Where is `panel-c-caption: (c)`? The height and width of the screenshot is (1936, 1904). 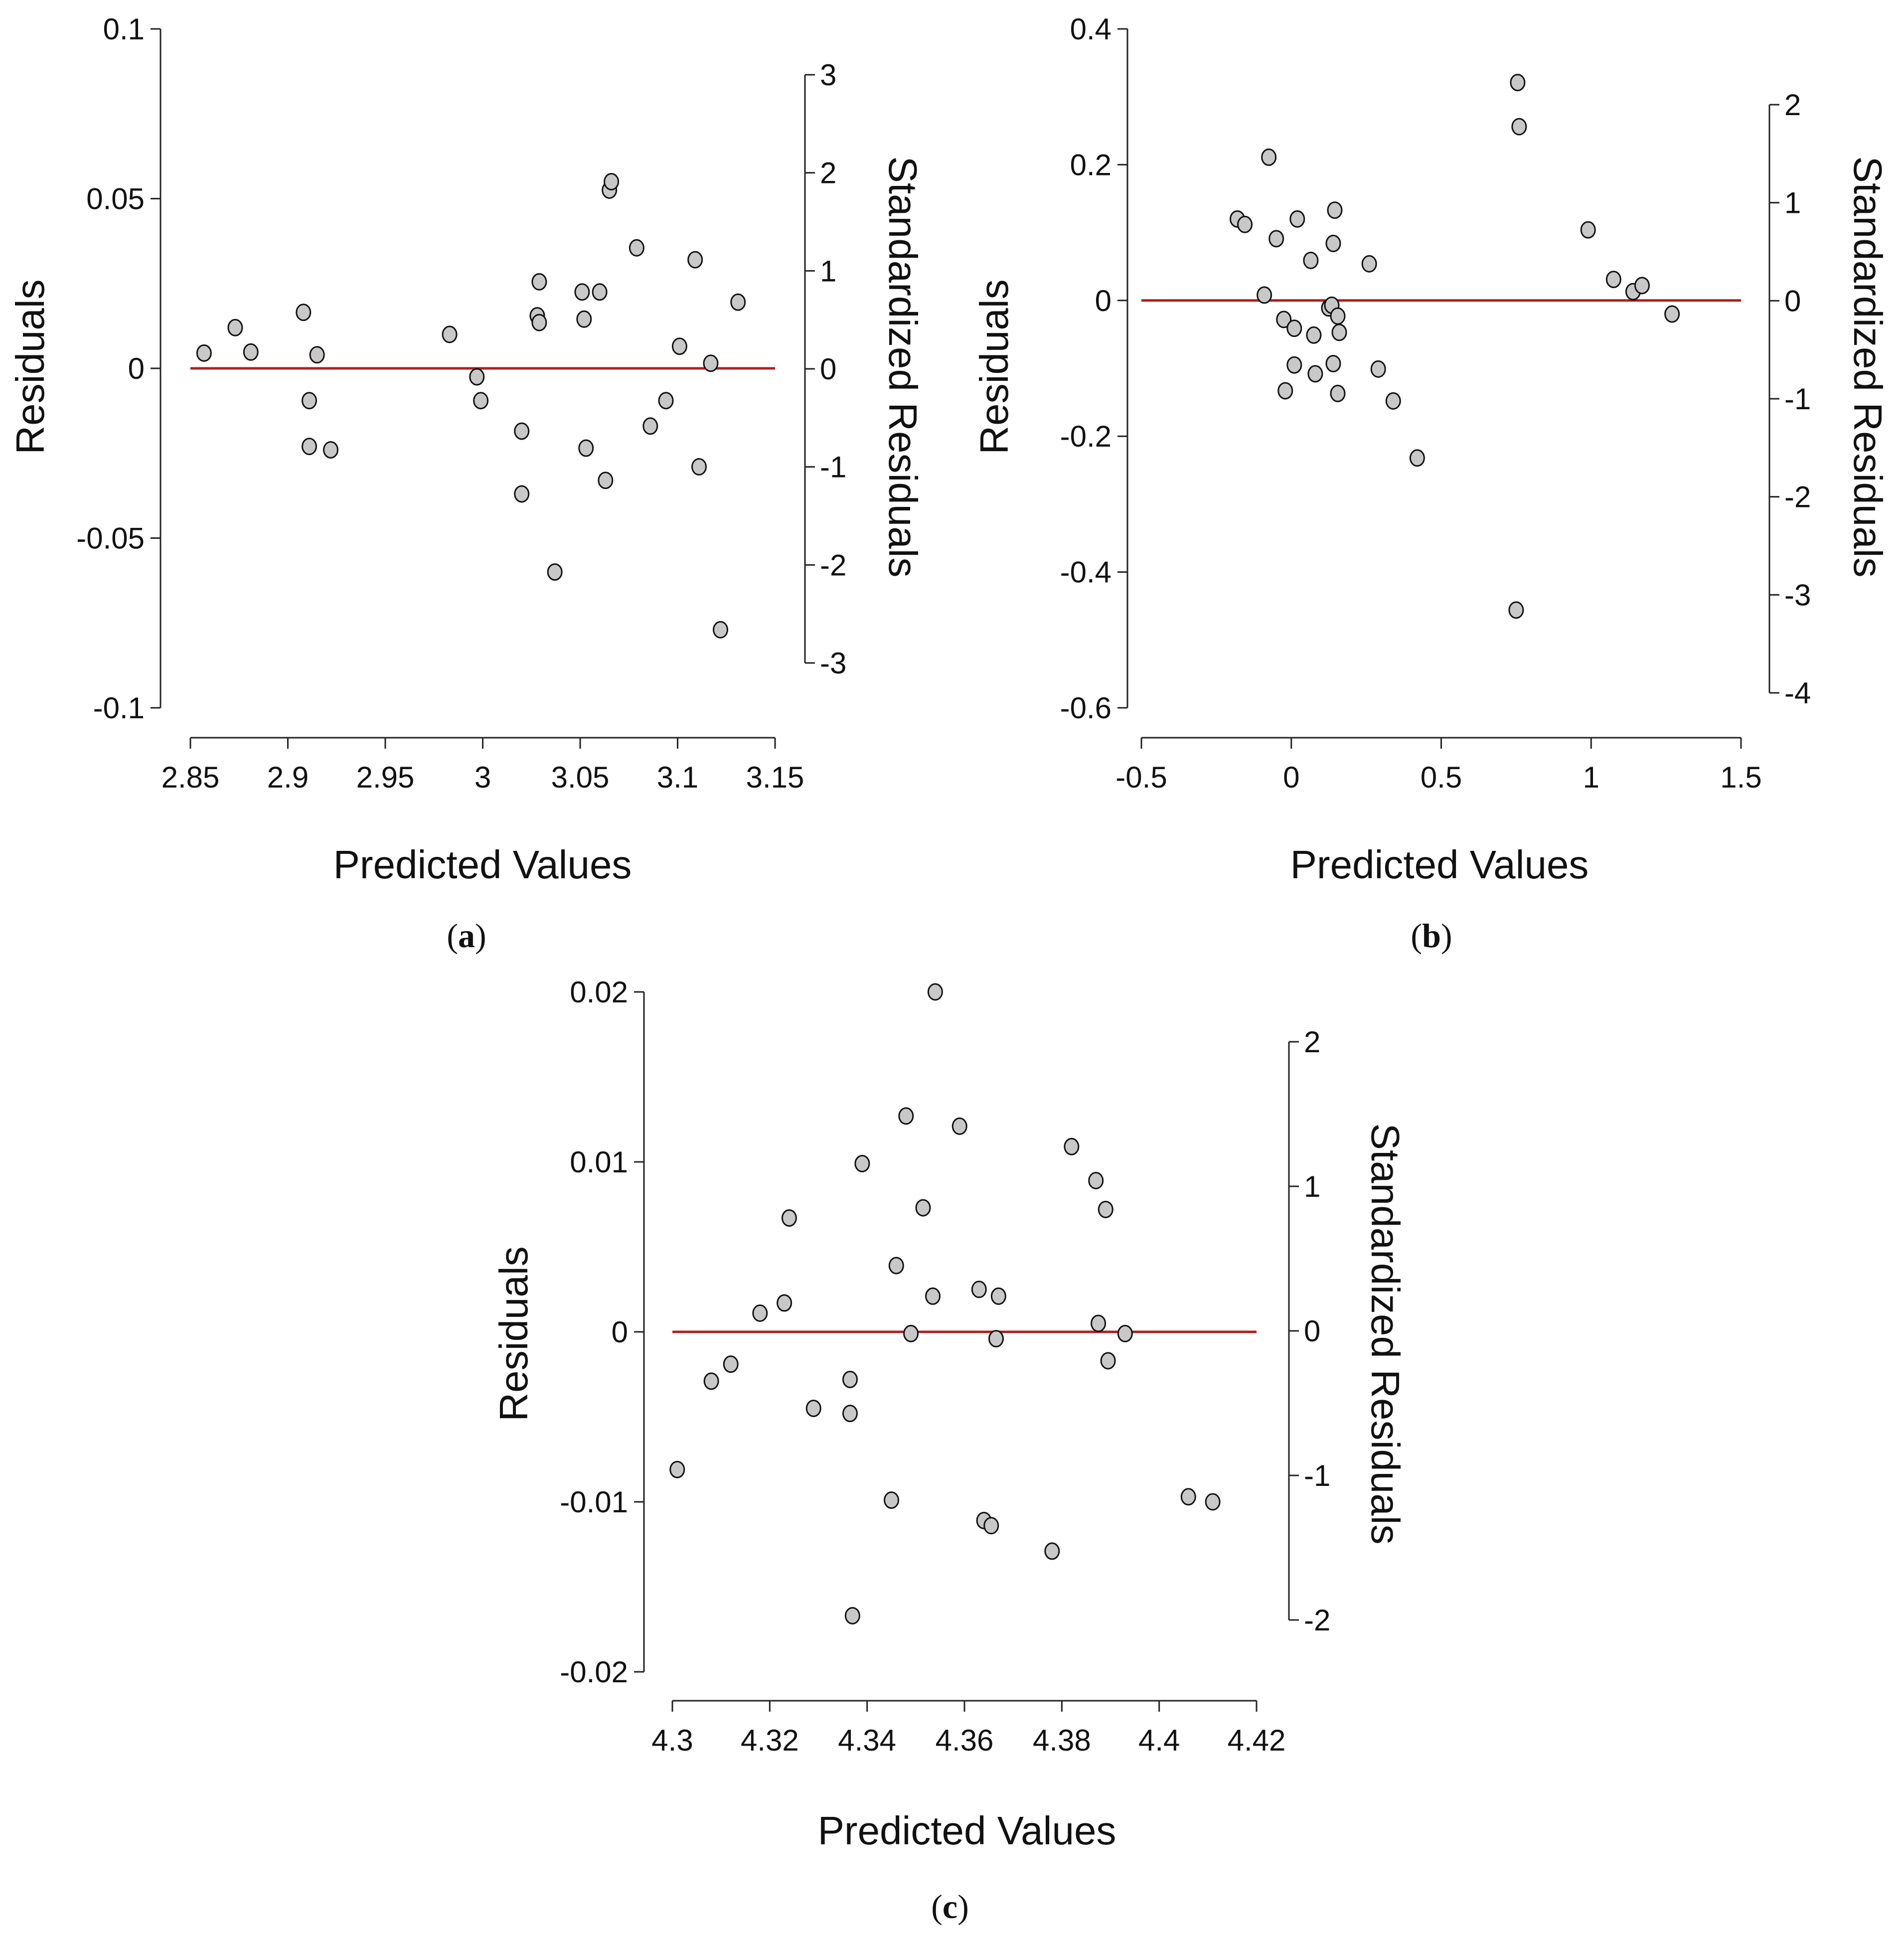 panel-c-caption: (c) is located at coordinates (950, 1907).